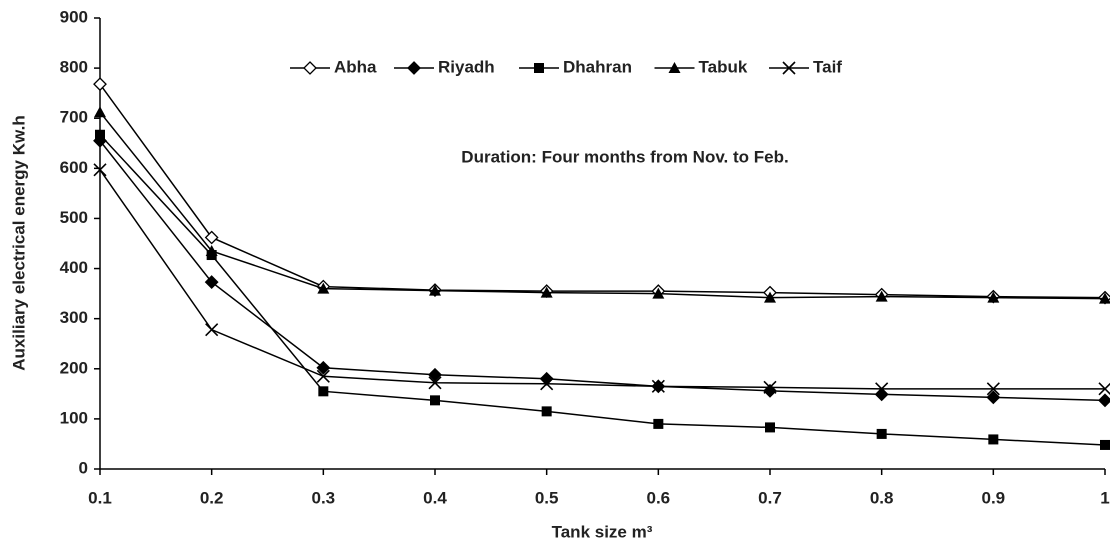 The image size is (1110, 547). I want to click on x-axis-label: Tank size m³, so click(602, 531).